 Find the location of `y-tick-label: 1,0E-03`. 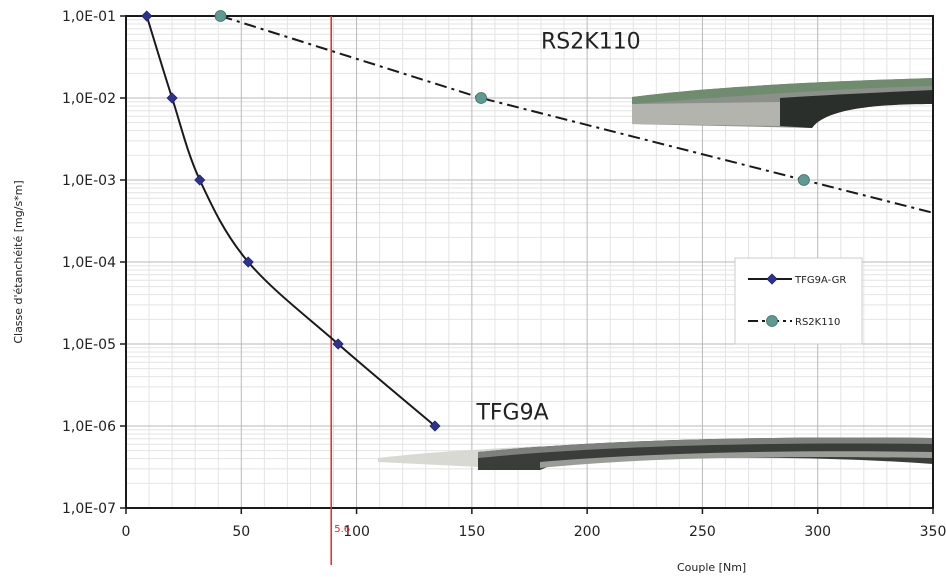

y-tick-label: 1,0E-03 is located at coordinates (89, 181).